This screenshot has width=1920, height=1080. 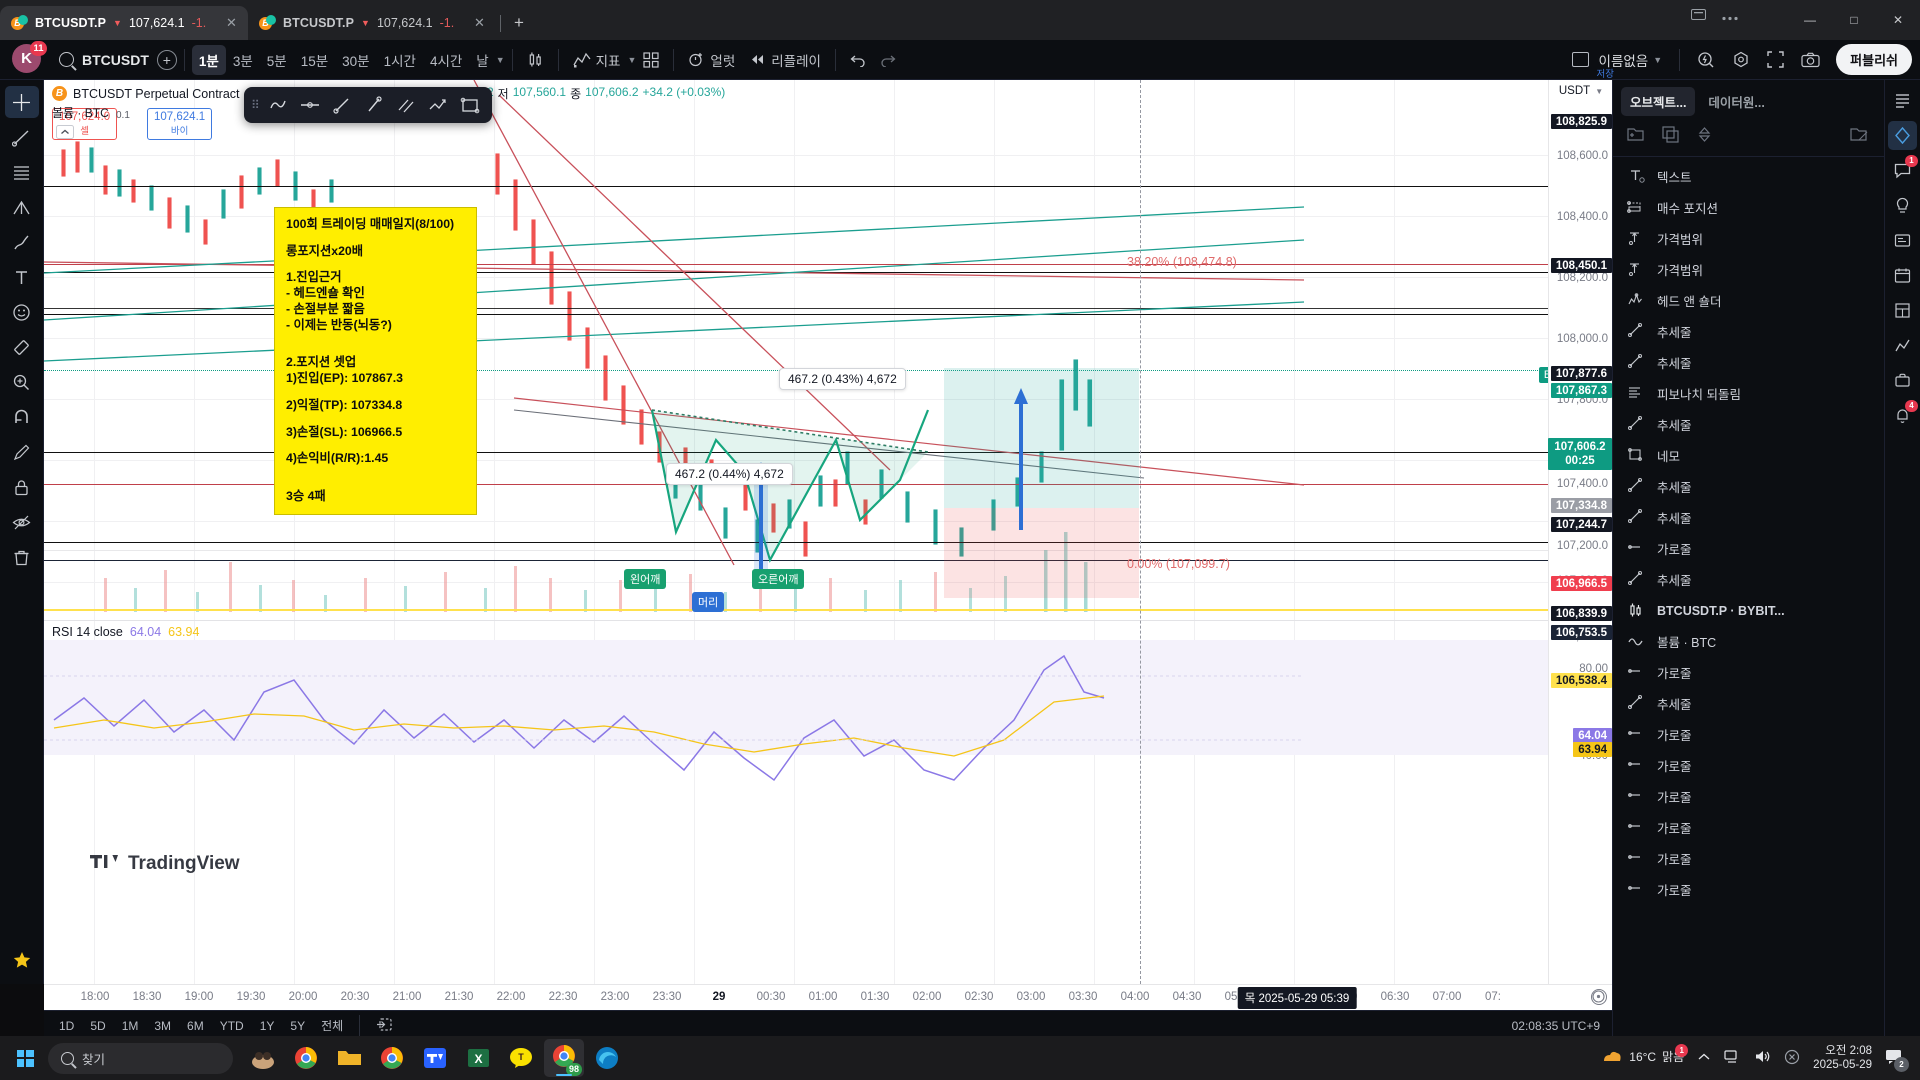 What do you see at coordinates (1775, 59) in the screenshot?
I see `fullscreen-icon` at bounding box center [1775, 59].